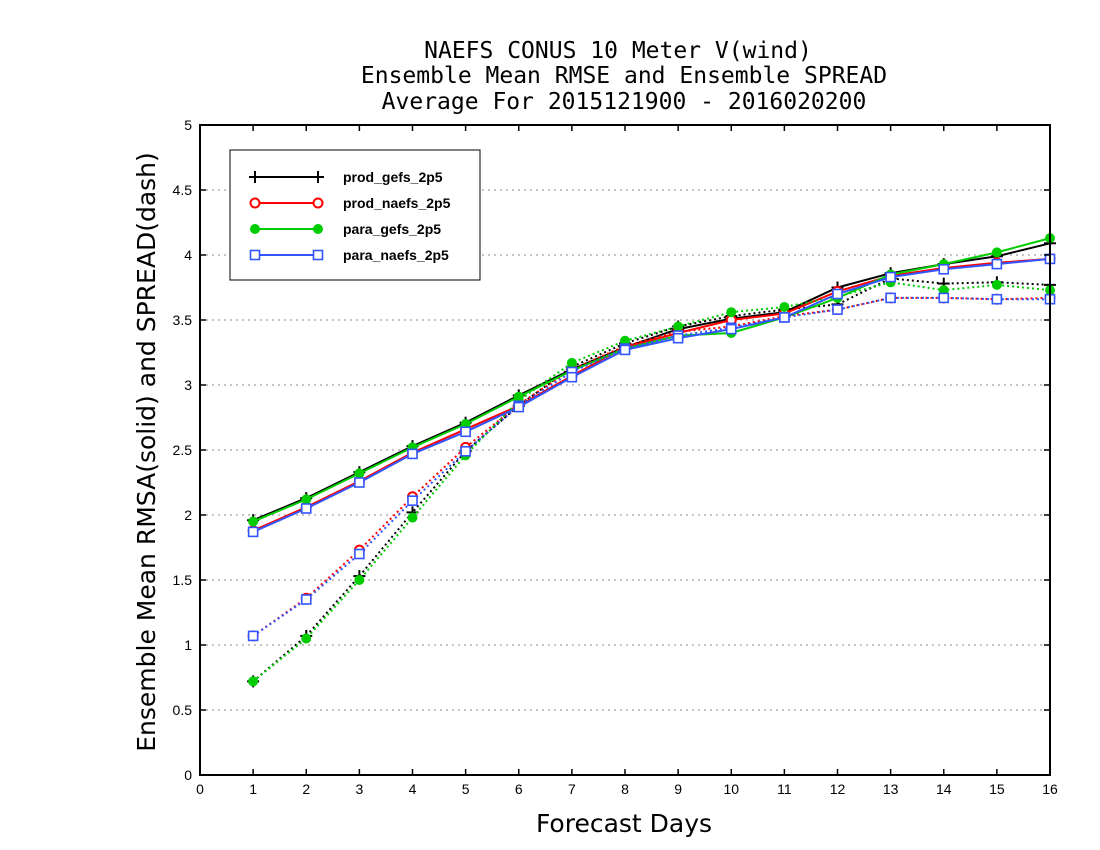  I want to click on legend-label: para_gefs_2p5, so click(392, 229).